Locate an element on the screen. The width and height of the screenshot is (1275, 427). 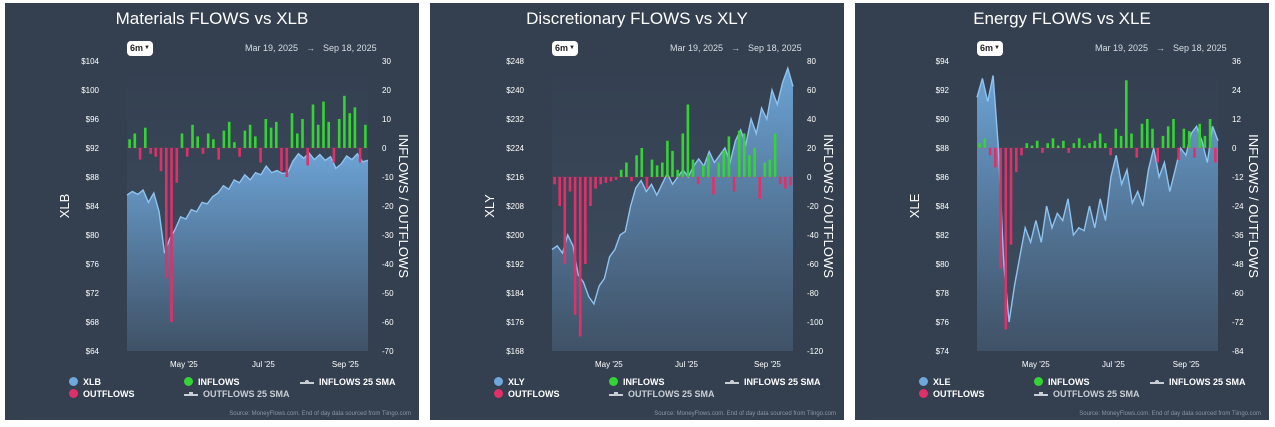
legend-price: XLY is located at coordinates (509, 382).